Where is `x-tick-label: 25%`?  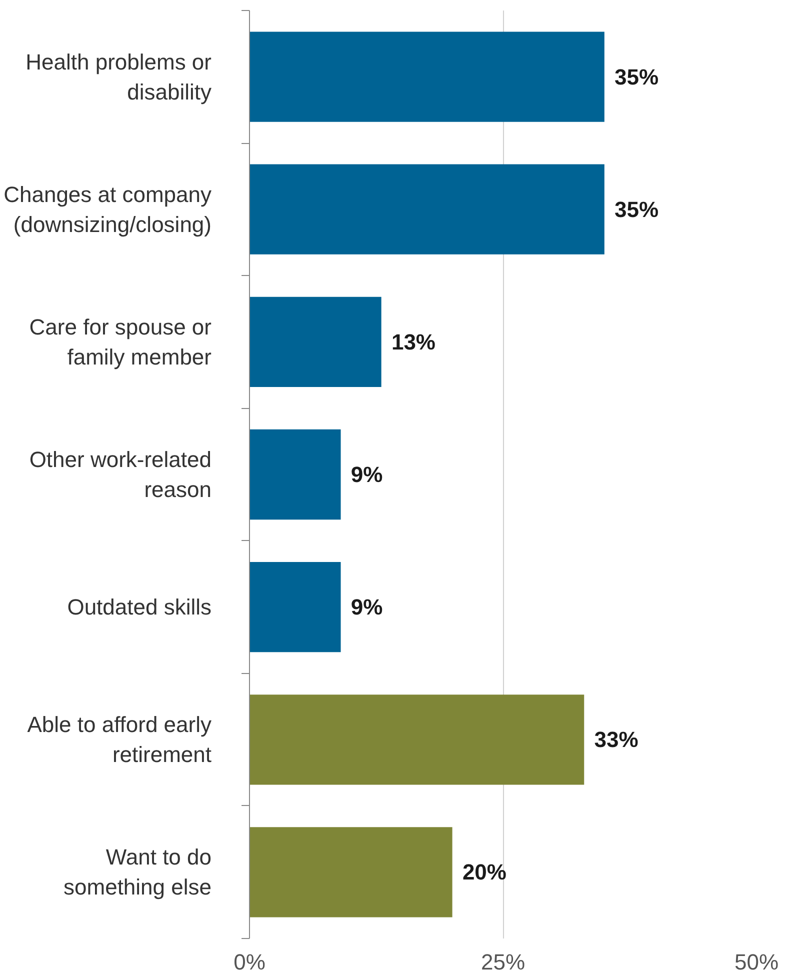
x-tick-label: 25% is located at coordinates (503, 962).